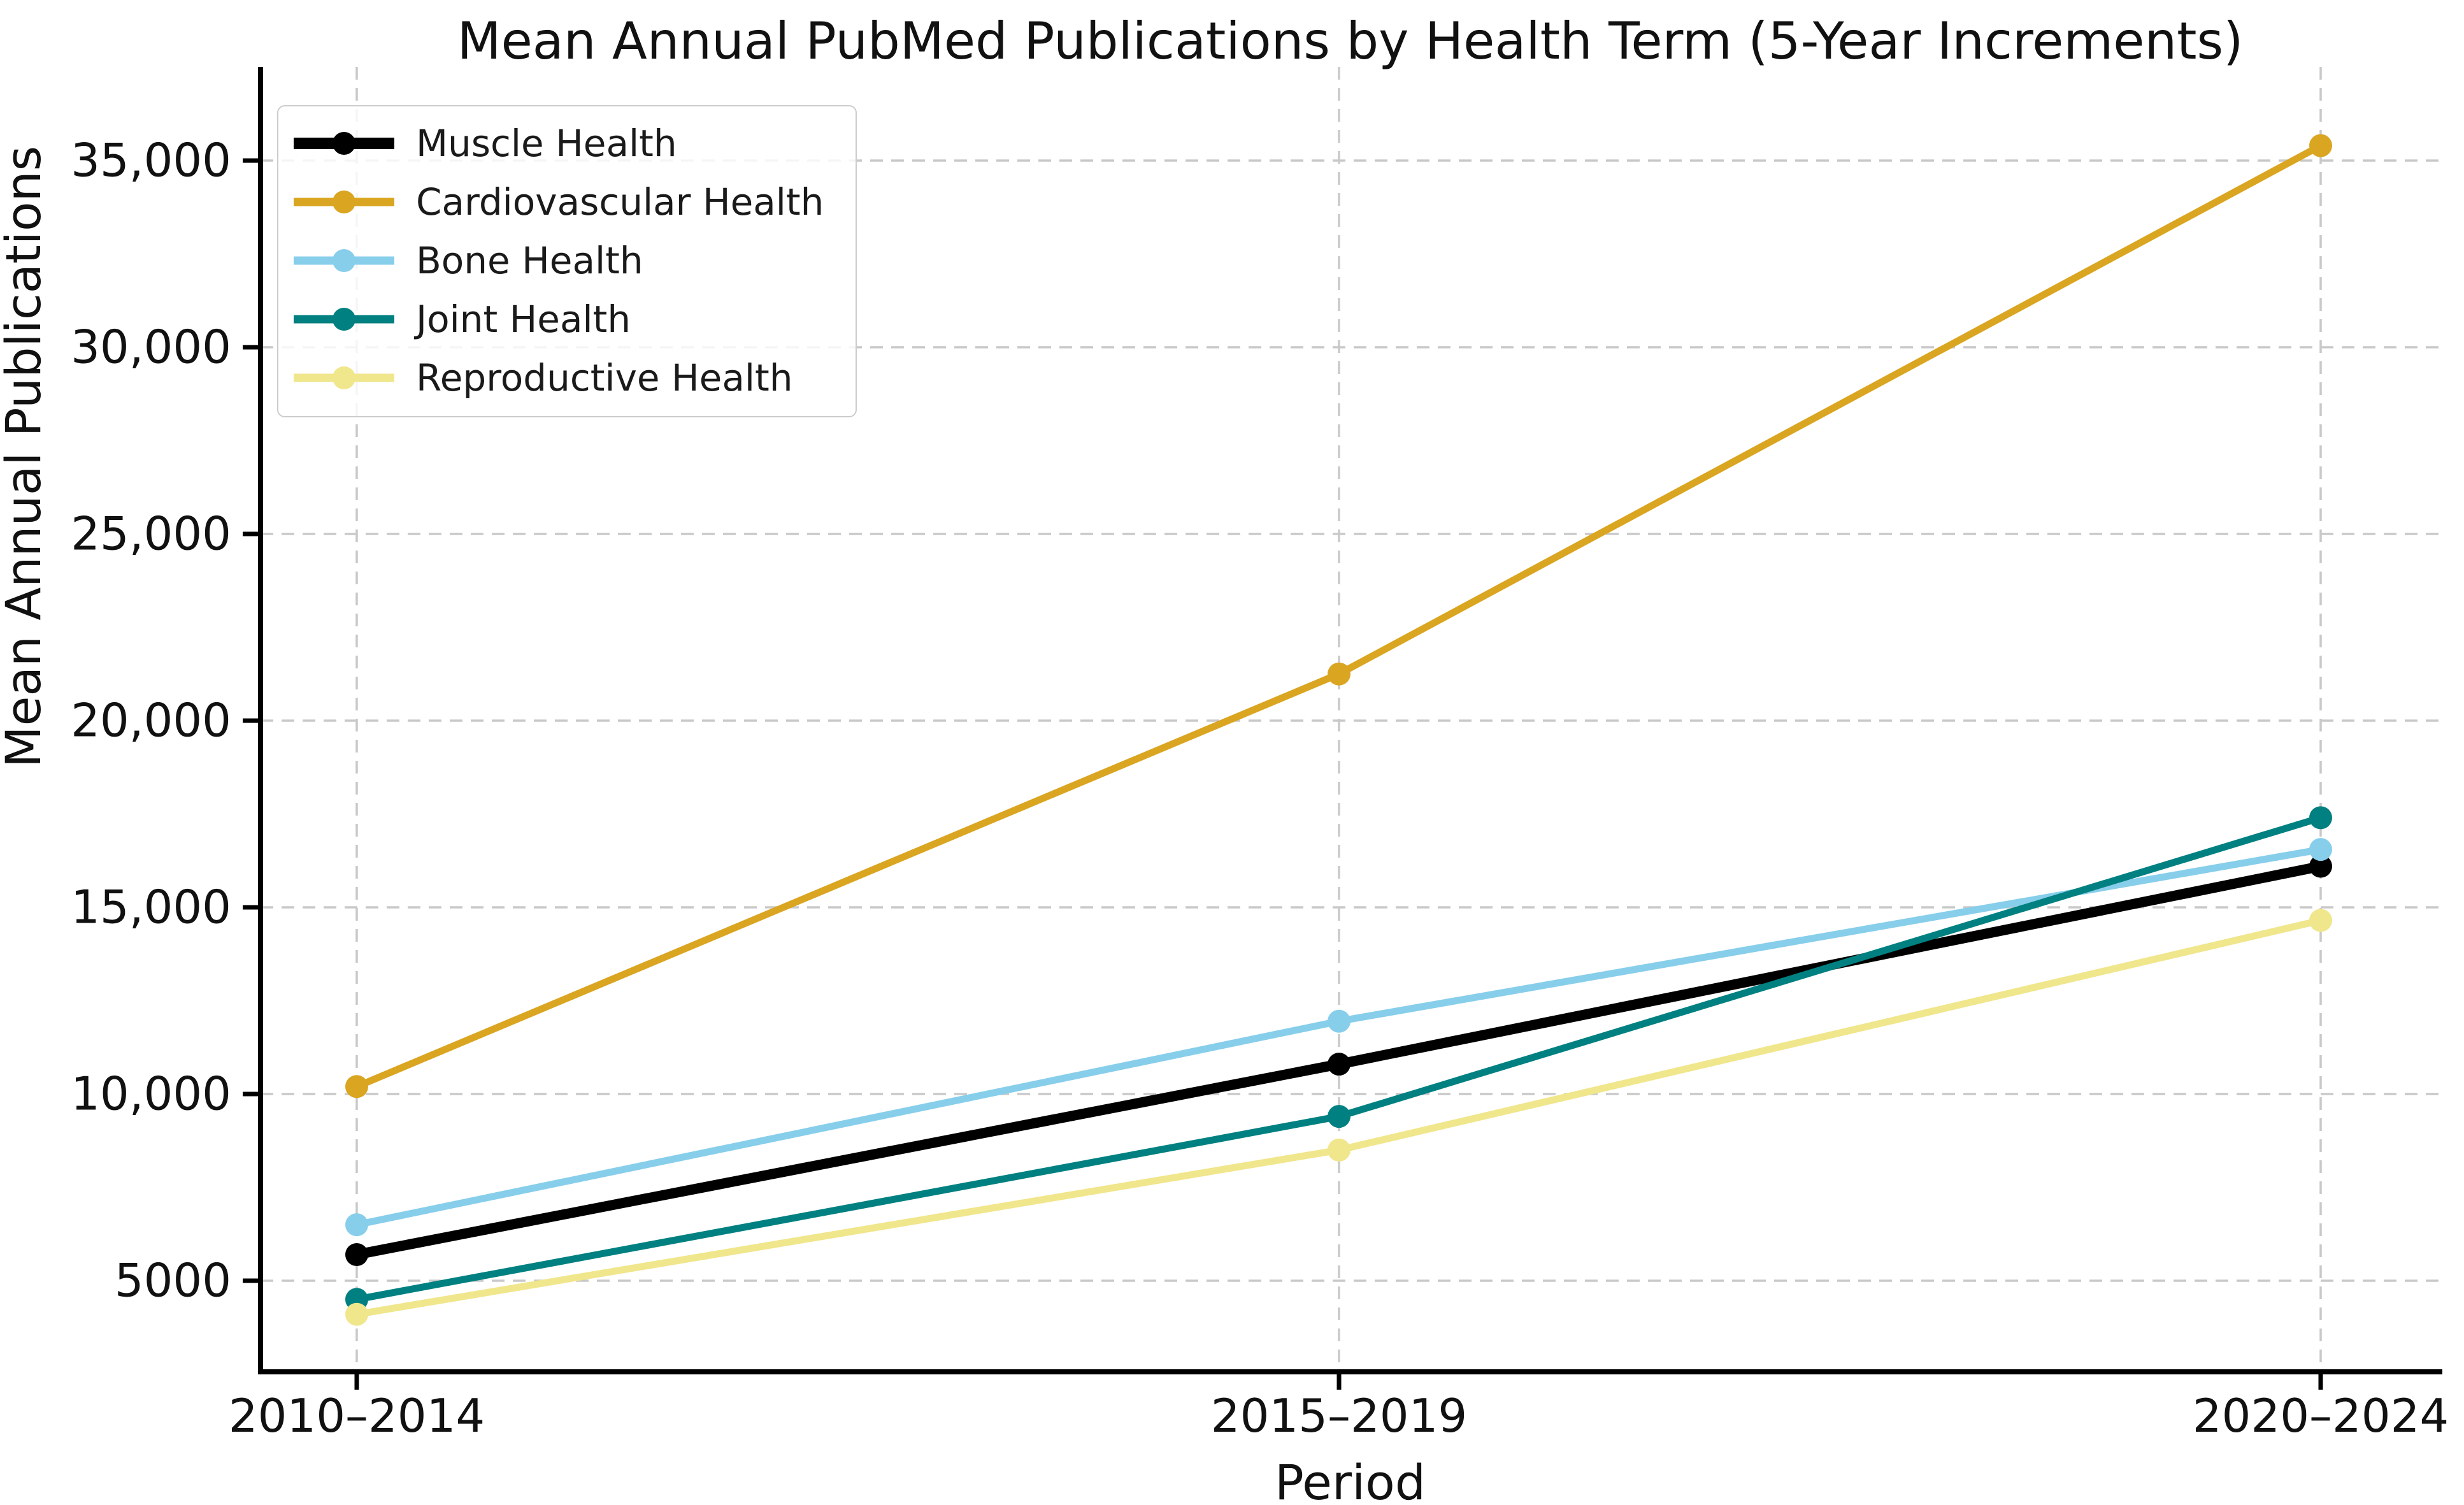  I want to click on y-axis-label: Mean Annual Publications, so click(26, 457).